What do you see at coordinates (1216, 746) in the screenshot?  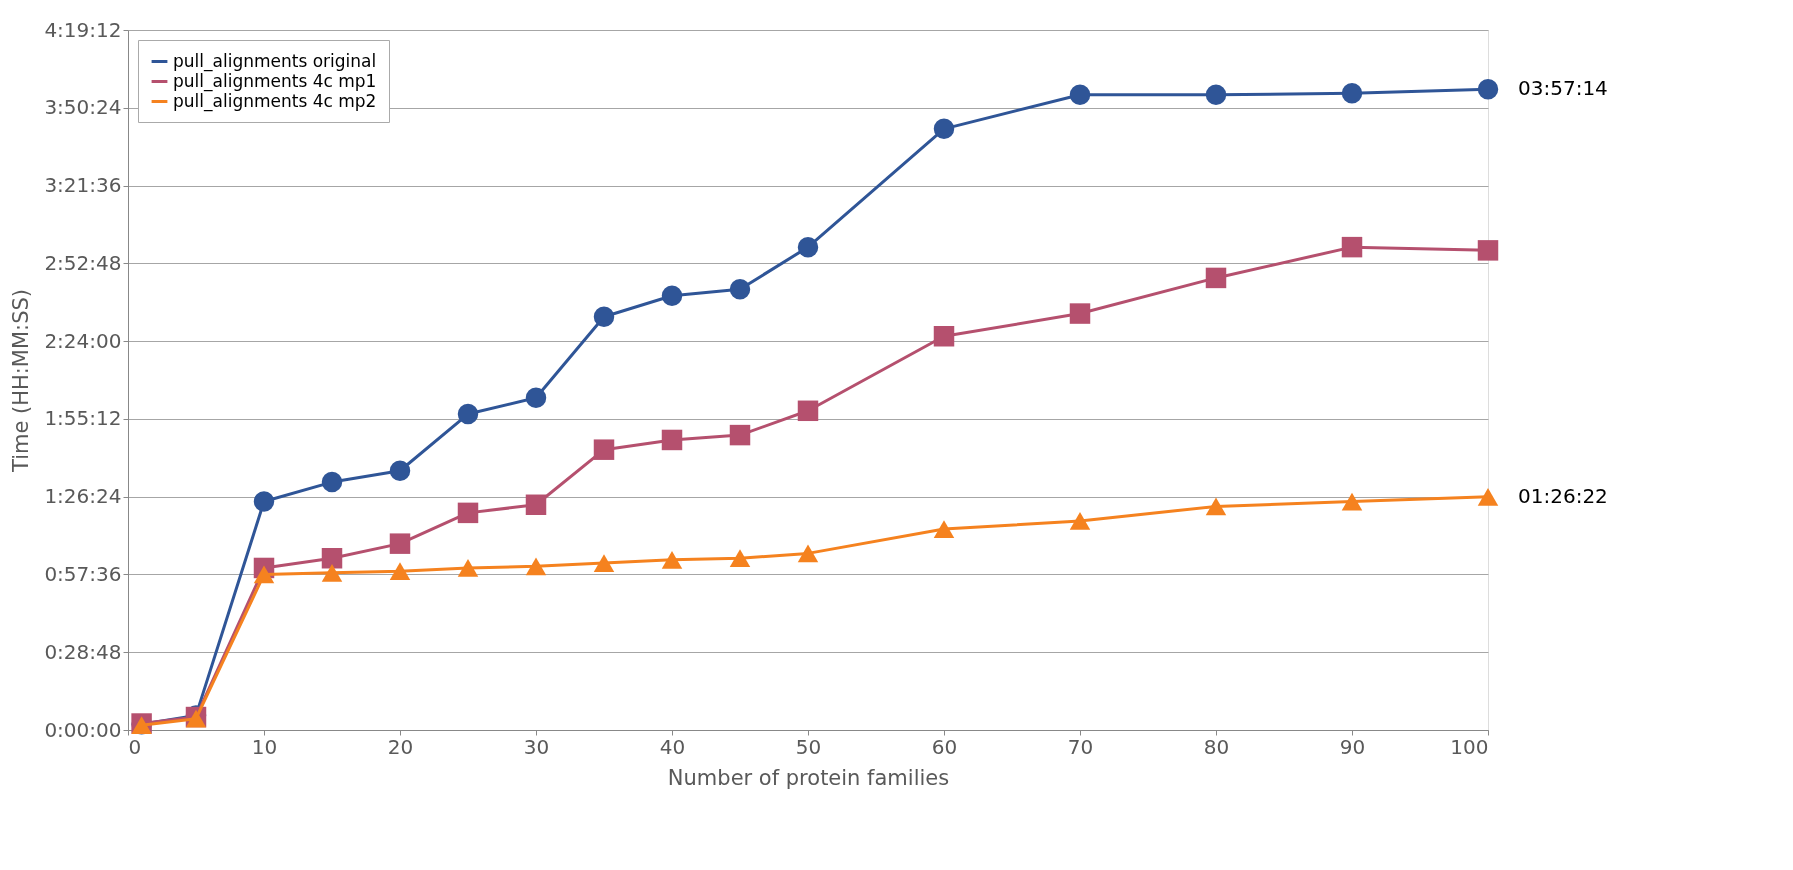 I see `x-tick-label: 80` at bounding box center [1216, 746].